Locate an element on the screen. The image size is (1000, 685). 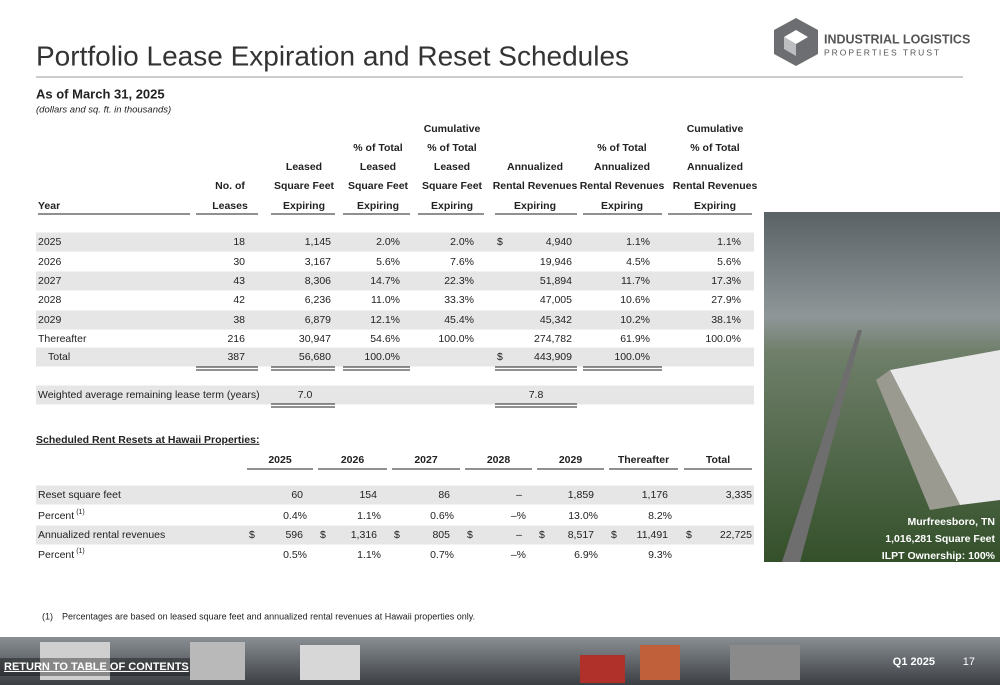
cell: 7.6% is located at coordinates (462, 262).